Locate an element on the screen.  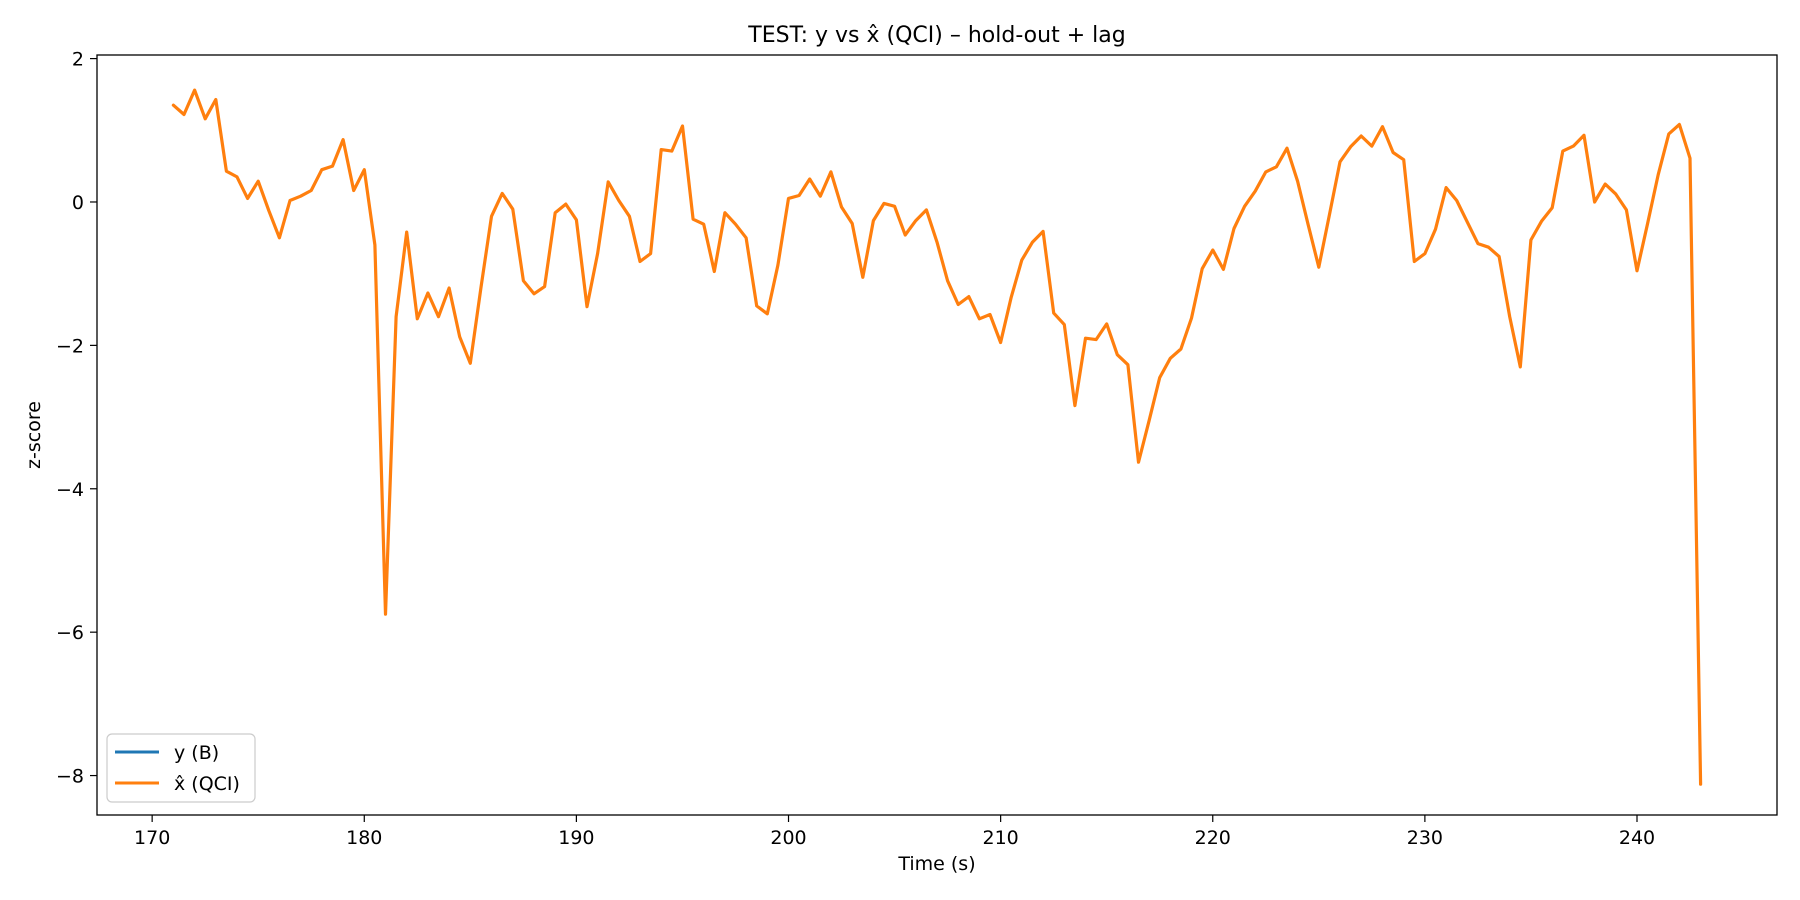
x-axis: 170 180 190 200 210 220 230 240 is located at coordinates (894, 832).